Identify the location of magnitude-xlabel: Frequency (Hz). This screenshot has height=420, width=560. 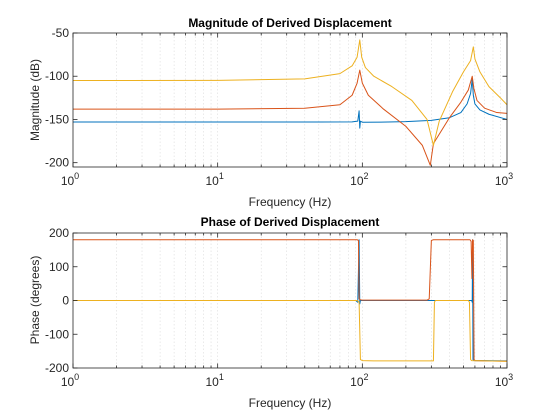
(290, 202).